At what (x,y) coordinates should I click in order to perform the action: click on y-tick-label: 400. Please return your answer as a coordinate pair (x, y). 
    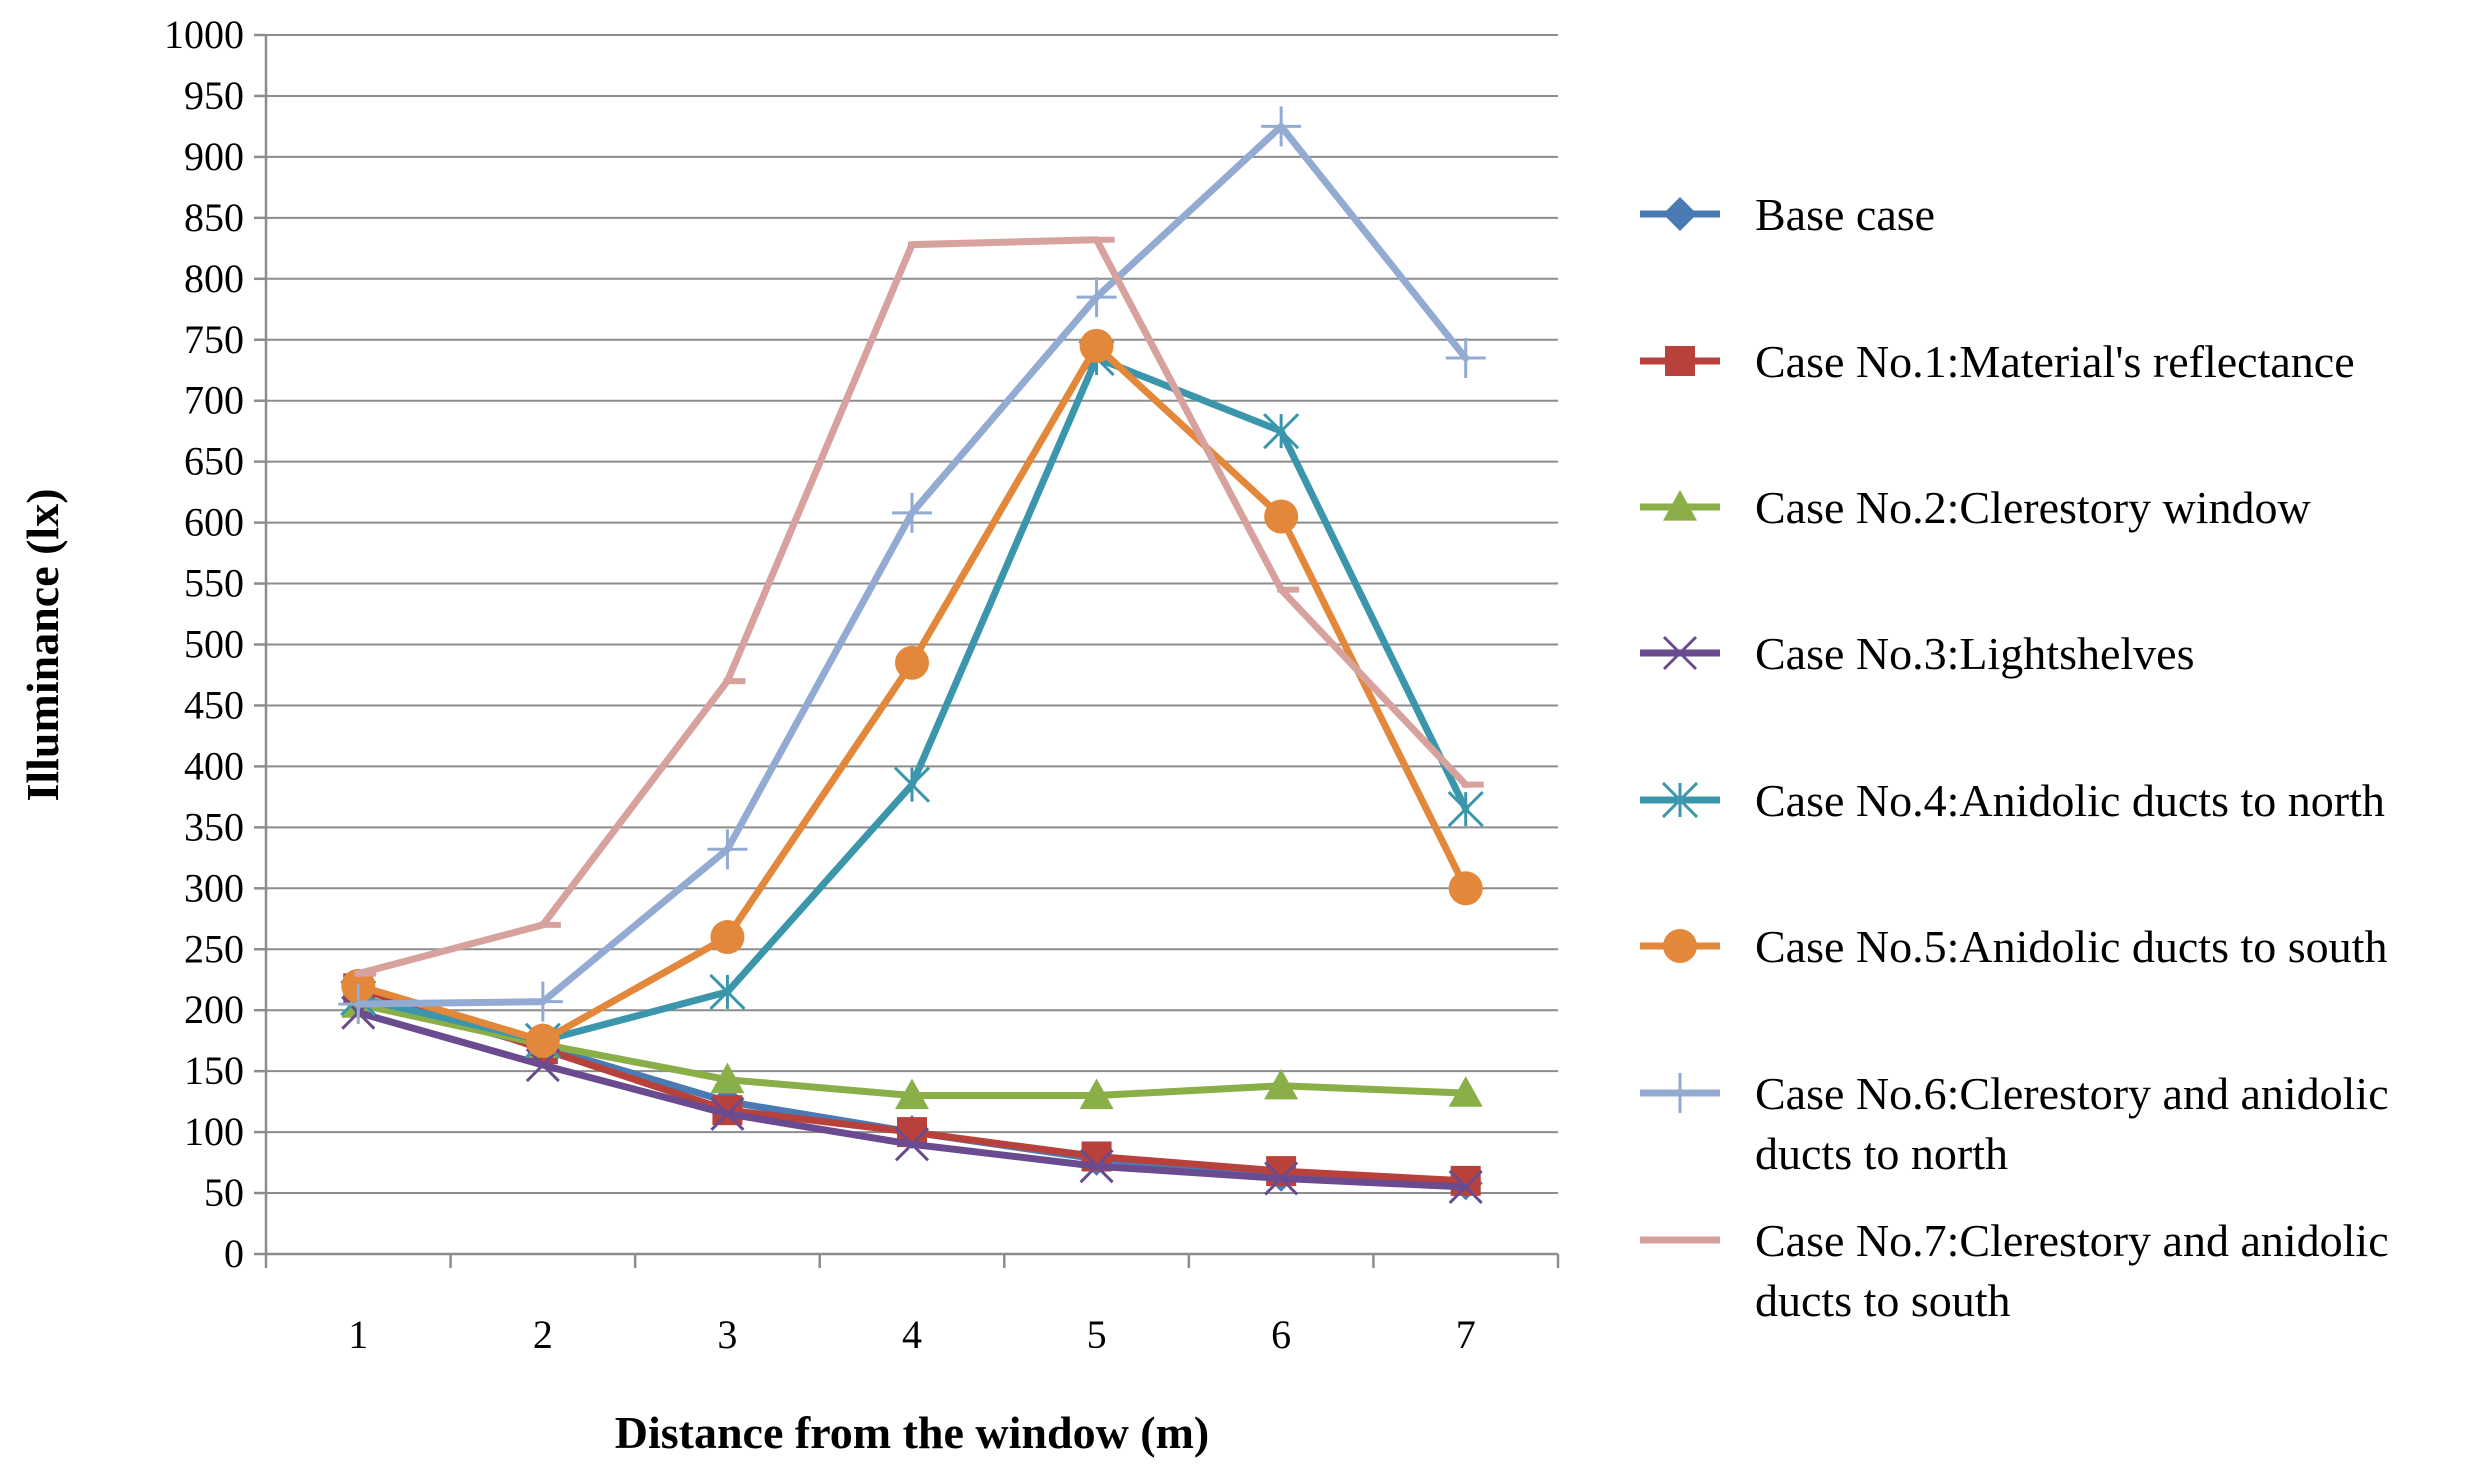
    Looking at the image, I should click on (214, 765).